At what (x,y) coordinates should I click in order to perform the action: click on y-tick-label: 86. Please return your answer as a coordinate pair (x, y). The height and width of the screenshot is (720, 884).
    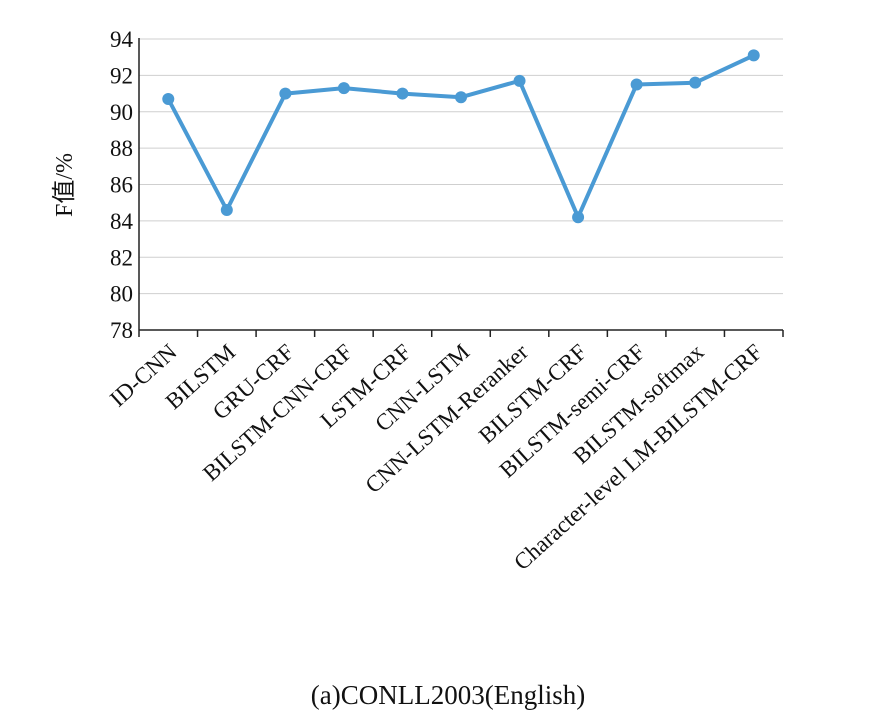
    Looking at the image, I should click on (121, 185).